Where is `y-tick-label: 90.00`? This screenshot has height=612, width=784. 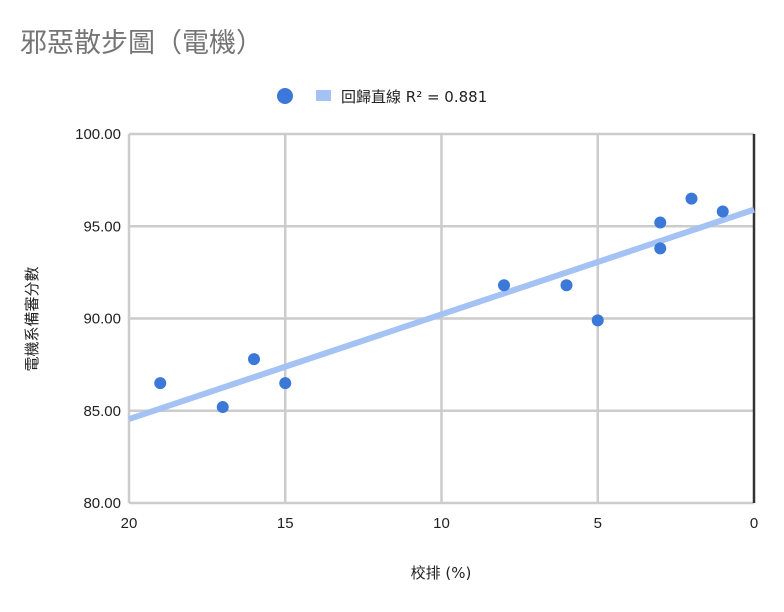 y-tick-label: 90.00 is located at coordinates (102, 319).